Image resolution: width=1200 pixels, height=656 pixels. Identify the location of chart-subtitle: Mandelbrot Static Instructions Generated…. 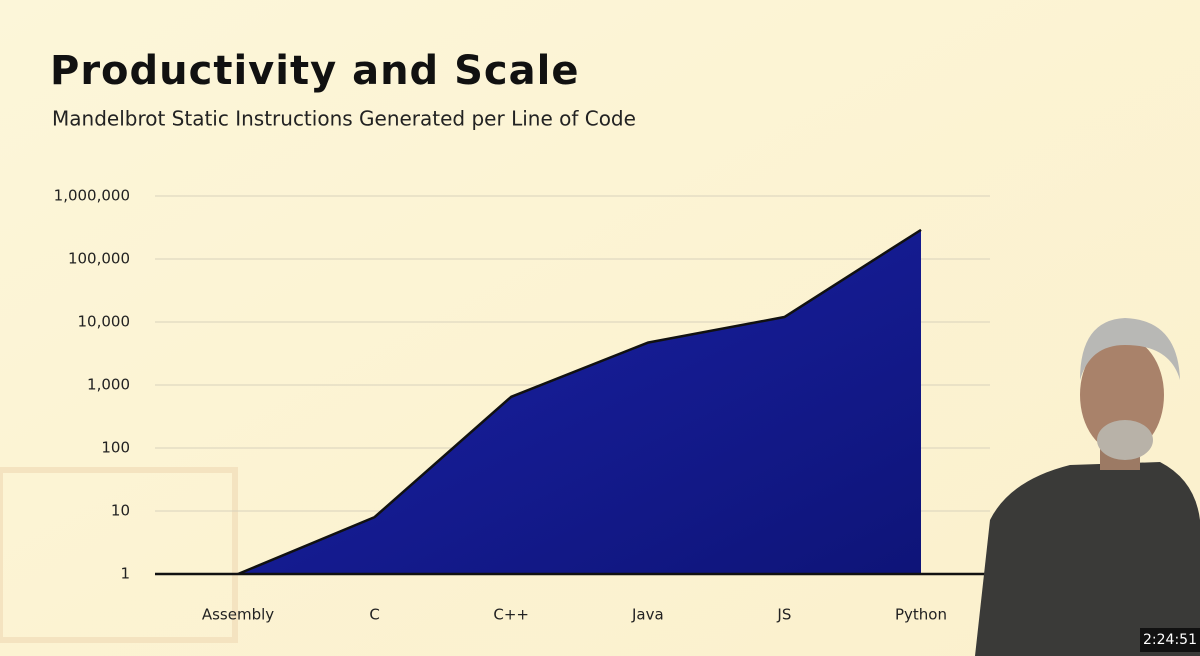
(344, 119).